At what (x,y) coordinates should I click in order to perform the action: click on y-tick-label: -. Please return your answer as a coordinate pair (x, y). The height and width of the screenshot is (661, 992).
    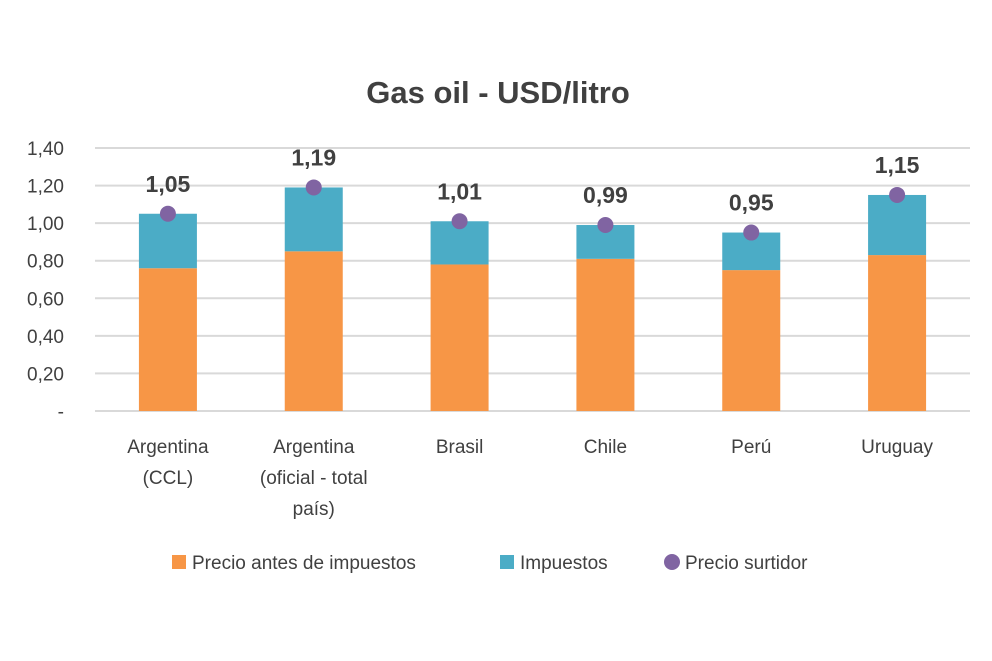
    Looking at the image, I should click on (61, 412).